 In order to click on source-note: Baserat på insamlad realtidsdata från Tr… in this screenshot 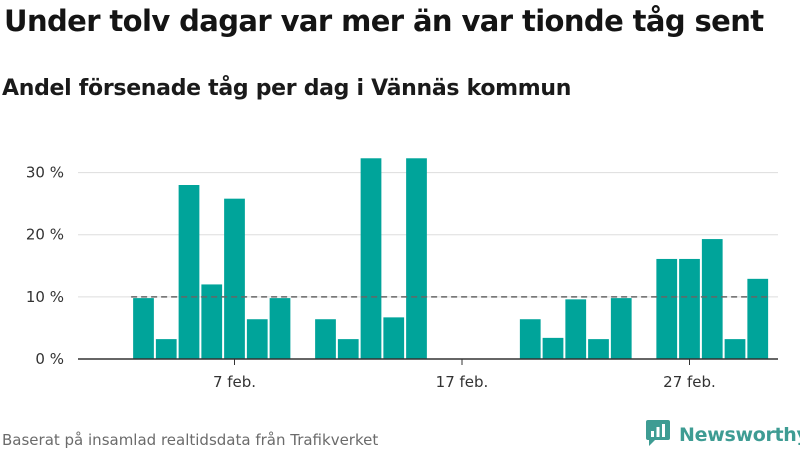, I will do `click(190, 440)`.